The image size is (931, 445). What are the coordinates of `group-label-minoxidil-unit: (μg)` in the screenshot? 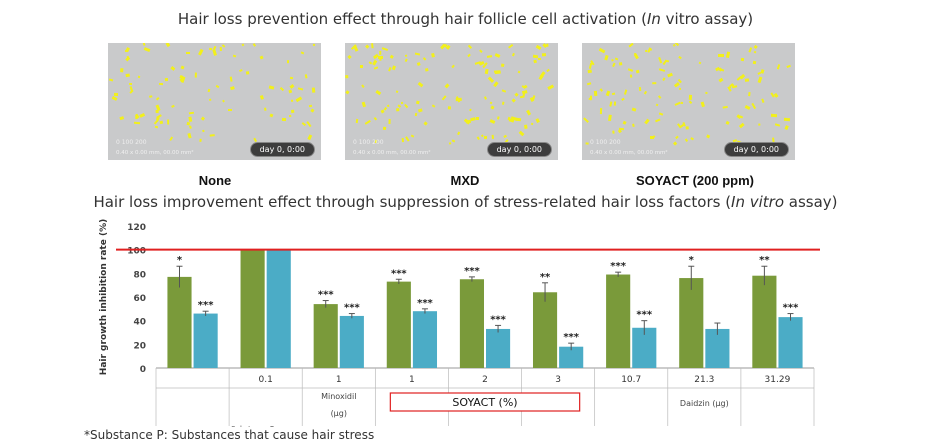 It's located at (339, 413).